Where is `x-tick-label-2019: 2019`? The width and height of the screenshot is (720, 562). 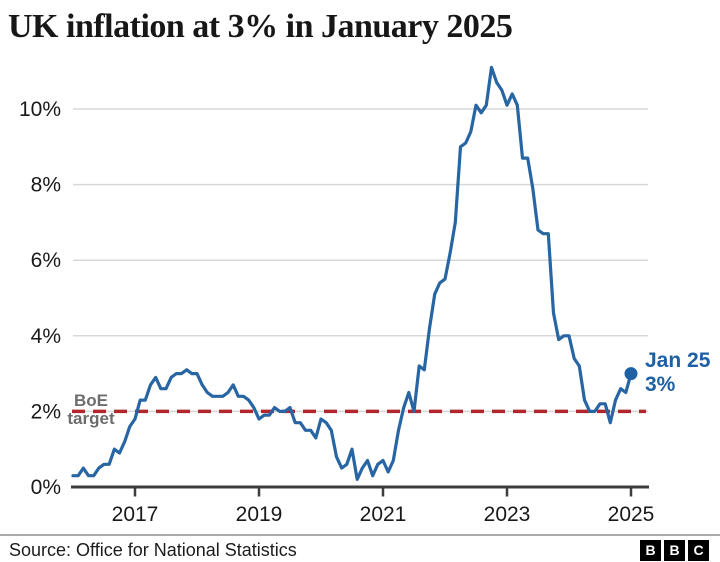 x-tick-label-2019: 2019 is located at coordinates (259, 514).